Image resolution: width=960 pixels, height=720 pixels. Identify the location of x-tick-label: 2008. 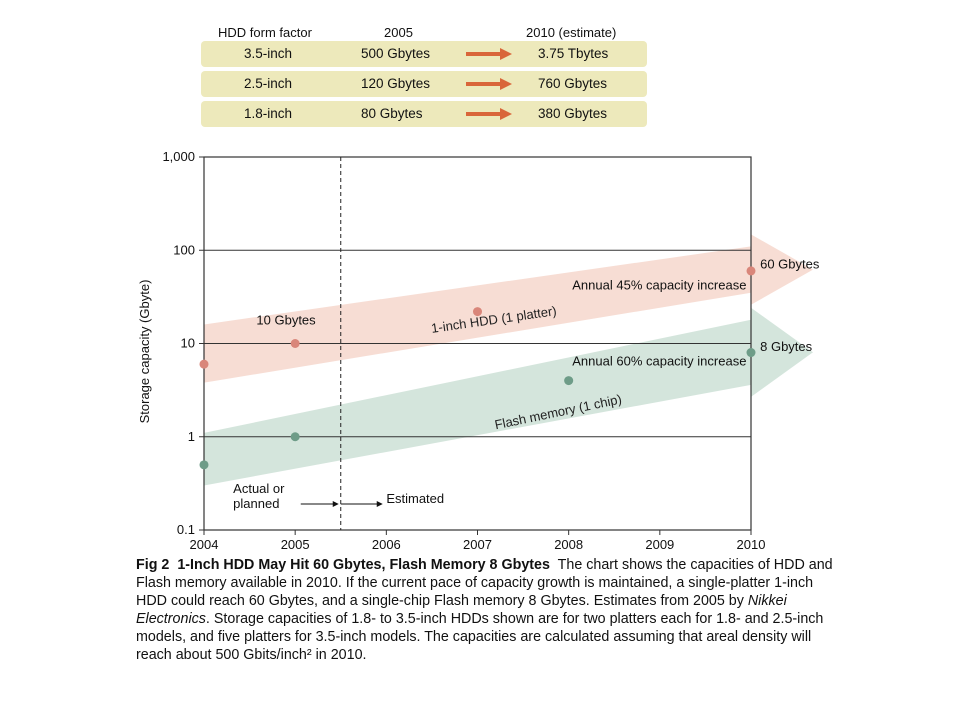
(568, 544).